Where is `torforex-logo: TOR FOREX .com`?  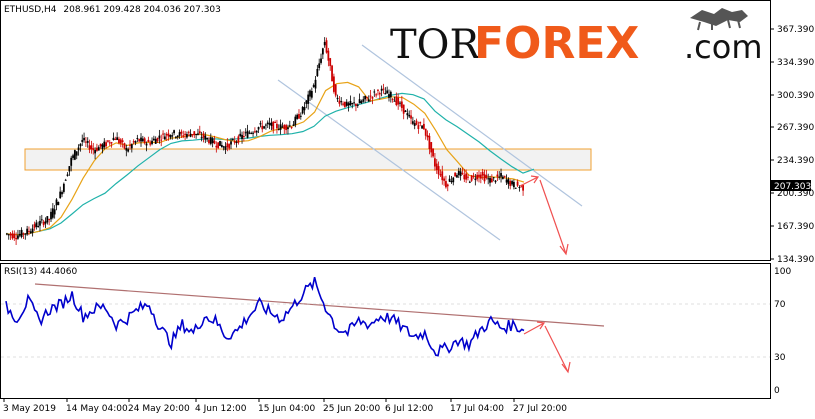 torforex-logo: TOR FOREX .com is located at coordinates (576, 38).